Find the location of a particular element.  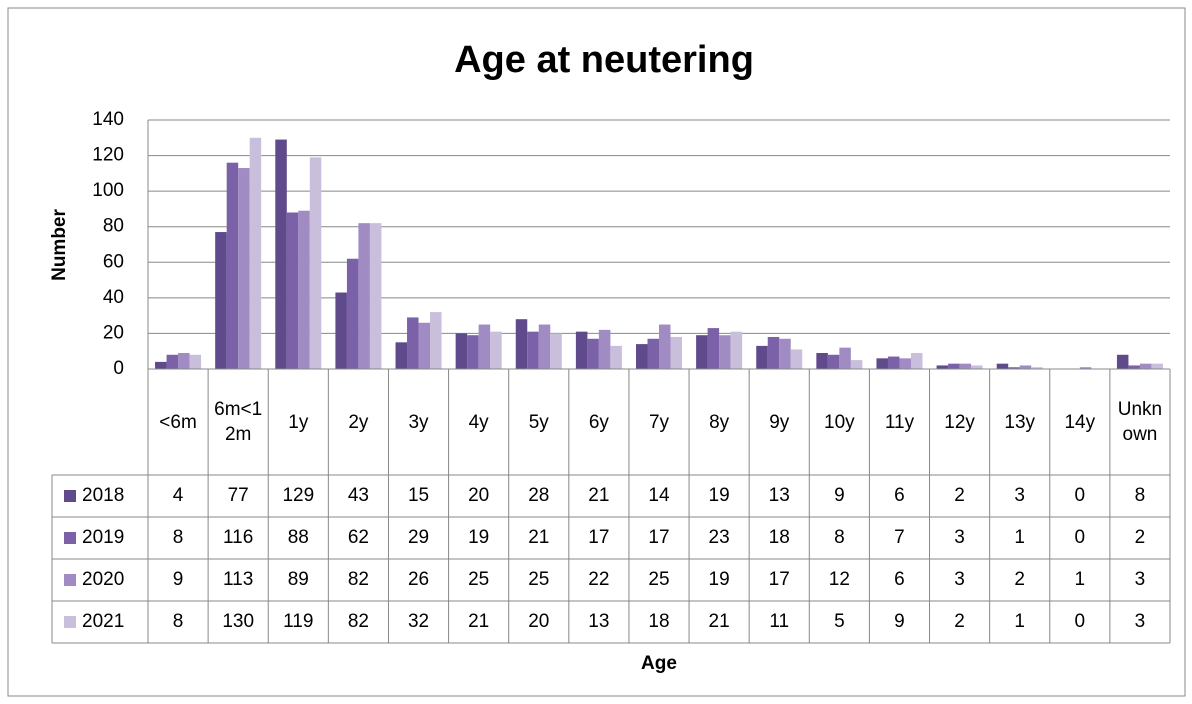

table-value: 11 is located at coordinates (779, 621).